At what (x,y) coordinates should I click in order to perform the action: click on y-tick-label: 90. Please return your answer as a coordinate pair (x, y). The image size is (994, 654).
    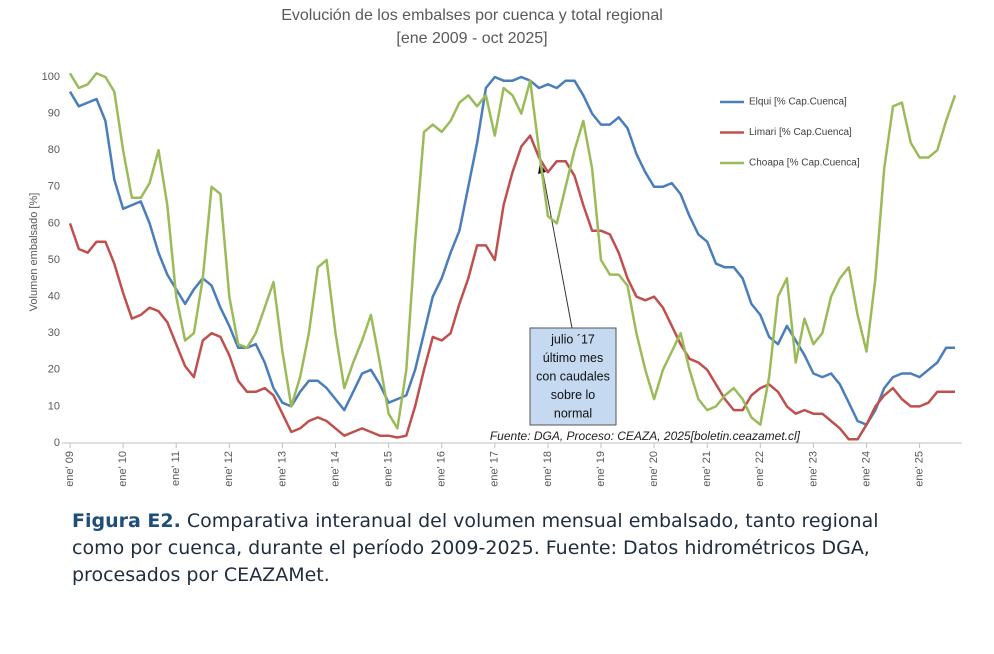
    Looking at the image, I should click on (54, 114).